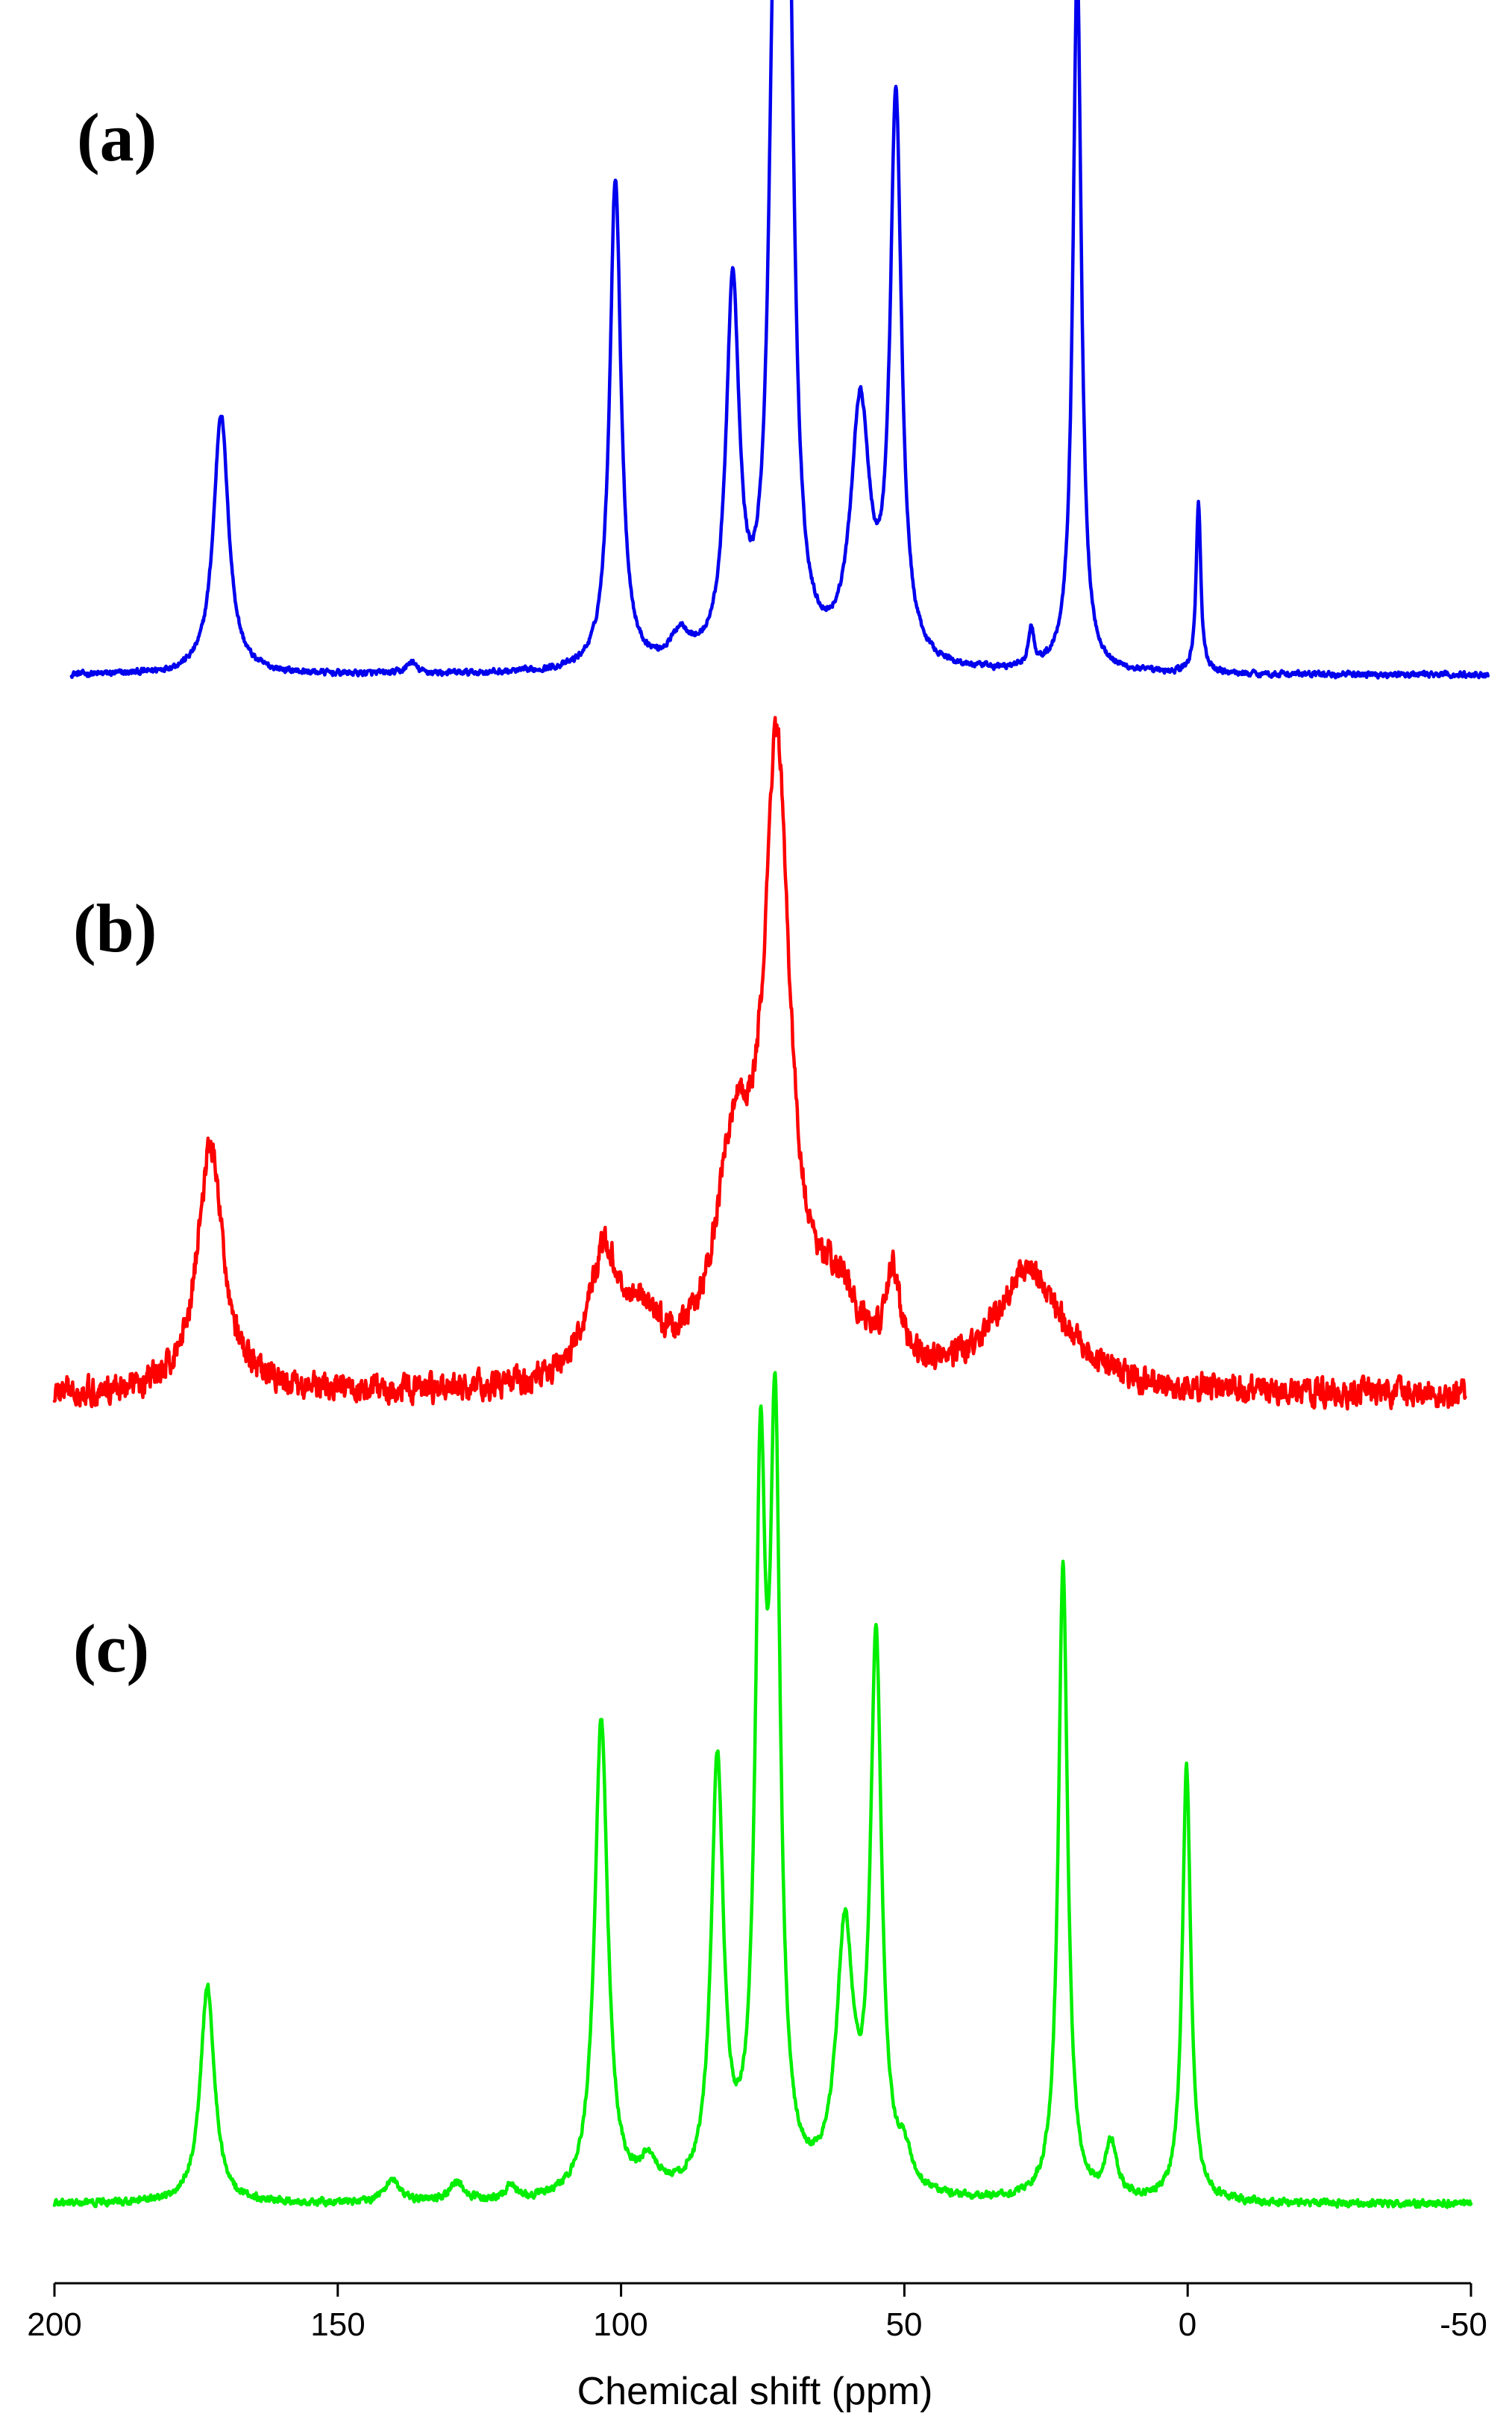  What do you see at coordinates (111, 1648) in the screenshot?
I see `panel-label-c: (c)` at bounding box center [111, 1648].